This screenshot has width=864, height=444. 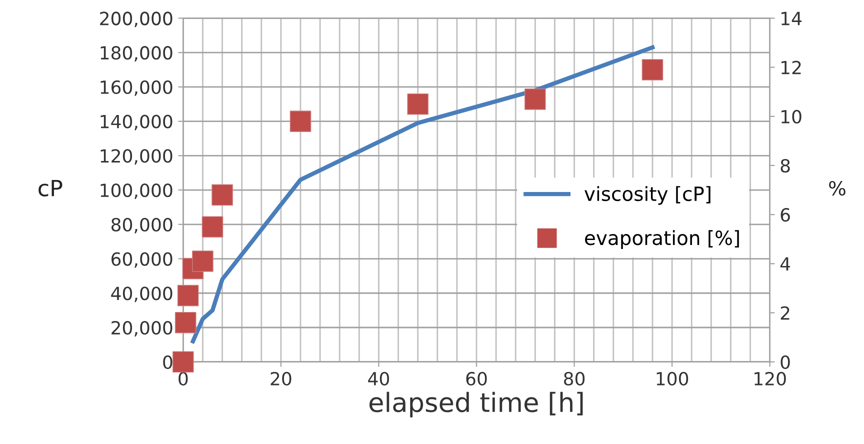 What do you see at coordinates (136, 20) in the screenshot?
I see `y-tick-label: 200,000` at bounding box center [136, 20].